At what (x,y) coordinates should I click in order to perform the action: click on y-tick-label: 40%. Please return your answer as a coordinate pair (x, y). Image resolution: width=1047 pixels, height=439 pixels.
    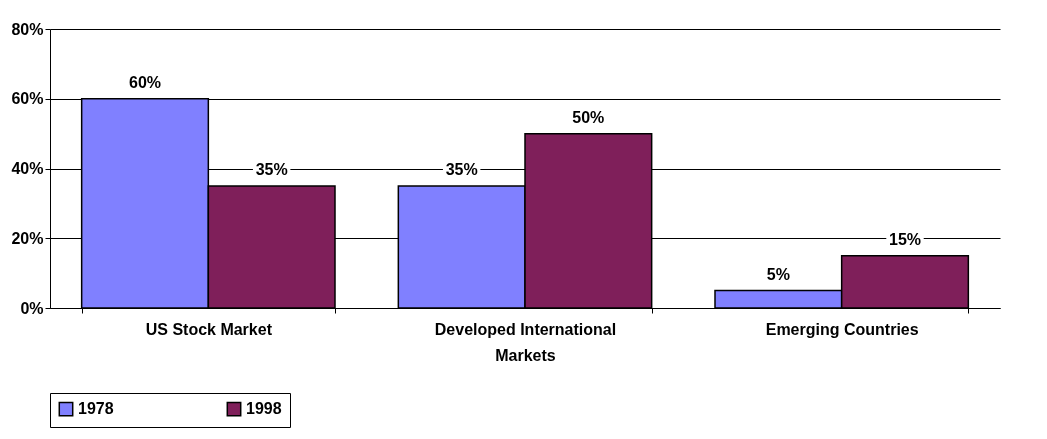
    Looking at the image, I should click on (27, 168).